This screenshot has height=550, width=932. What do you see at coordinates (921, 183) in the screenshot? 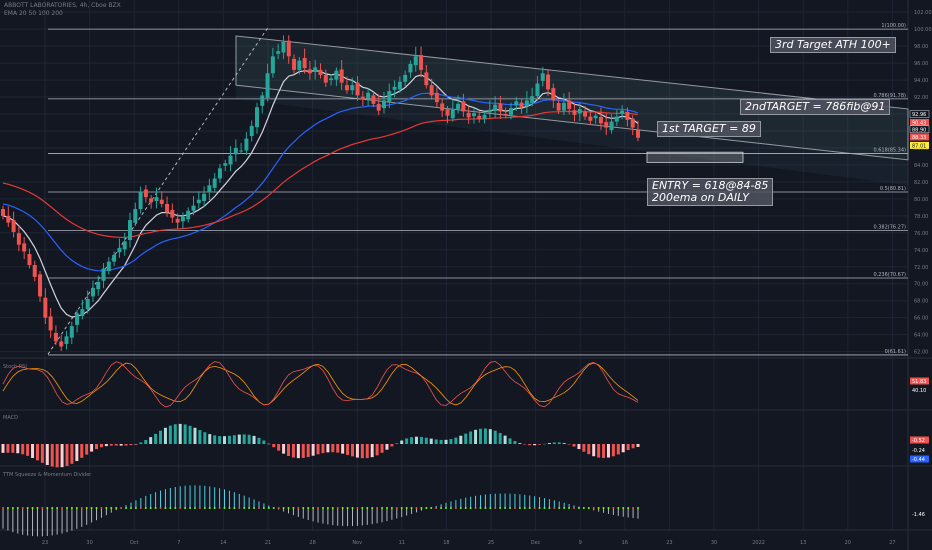
I see `price-axis-label: 82.00` at bounding box center [921, 183].